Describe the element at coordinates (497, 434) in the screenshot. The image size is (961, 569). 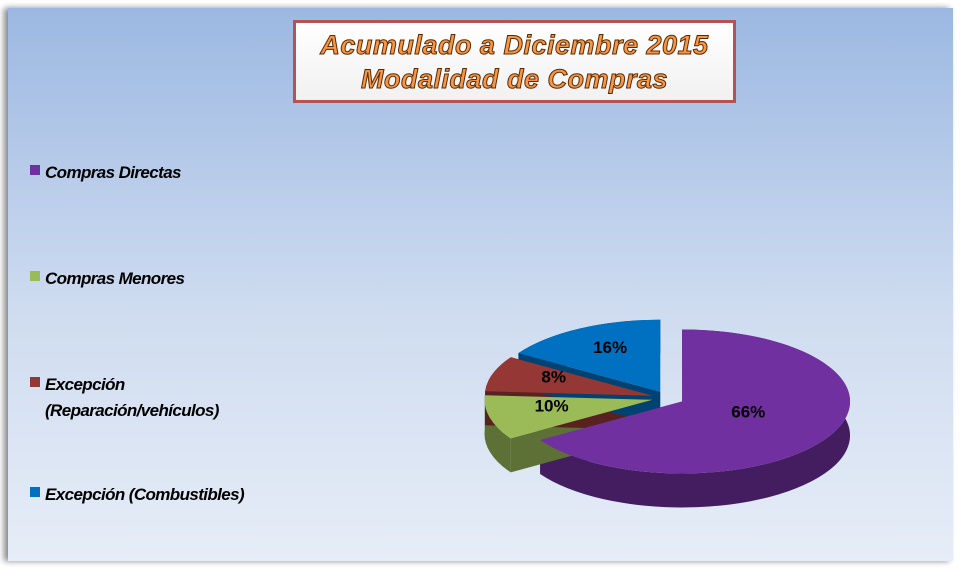
I see `slice-side` at that location.